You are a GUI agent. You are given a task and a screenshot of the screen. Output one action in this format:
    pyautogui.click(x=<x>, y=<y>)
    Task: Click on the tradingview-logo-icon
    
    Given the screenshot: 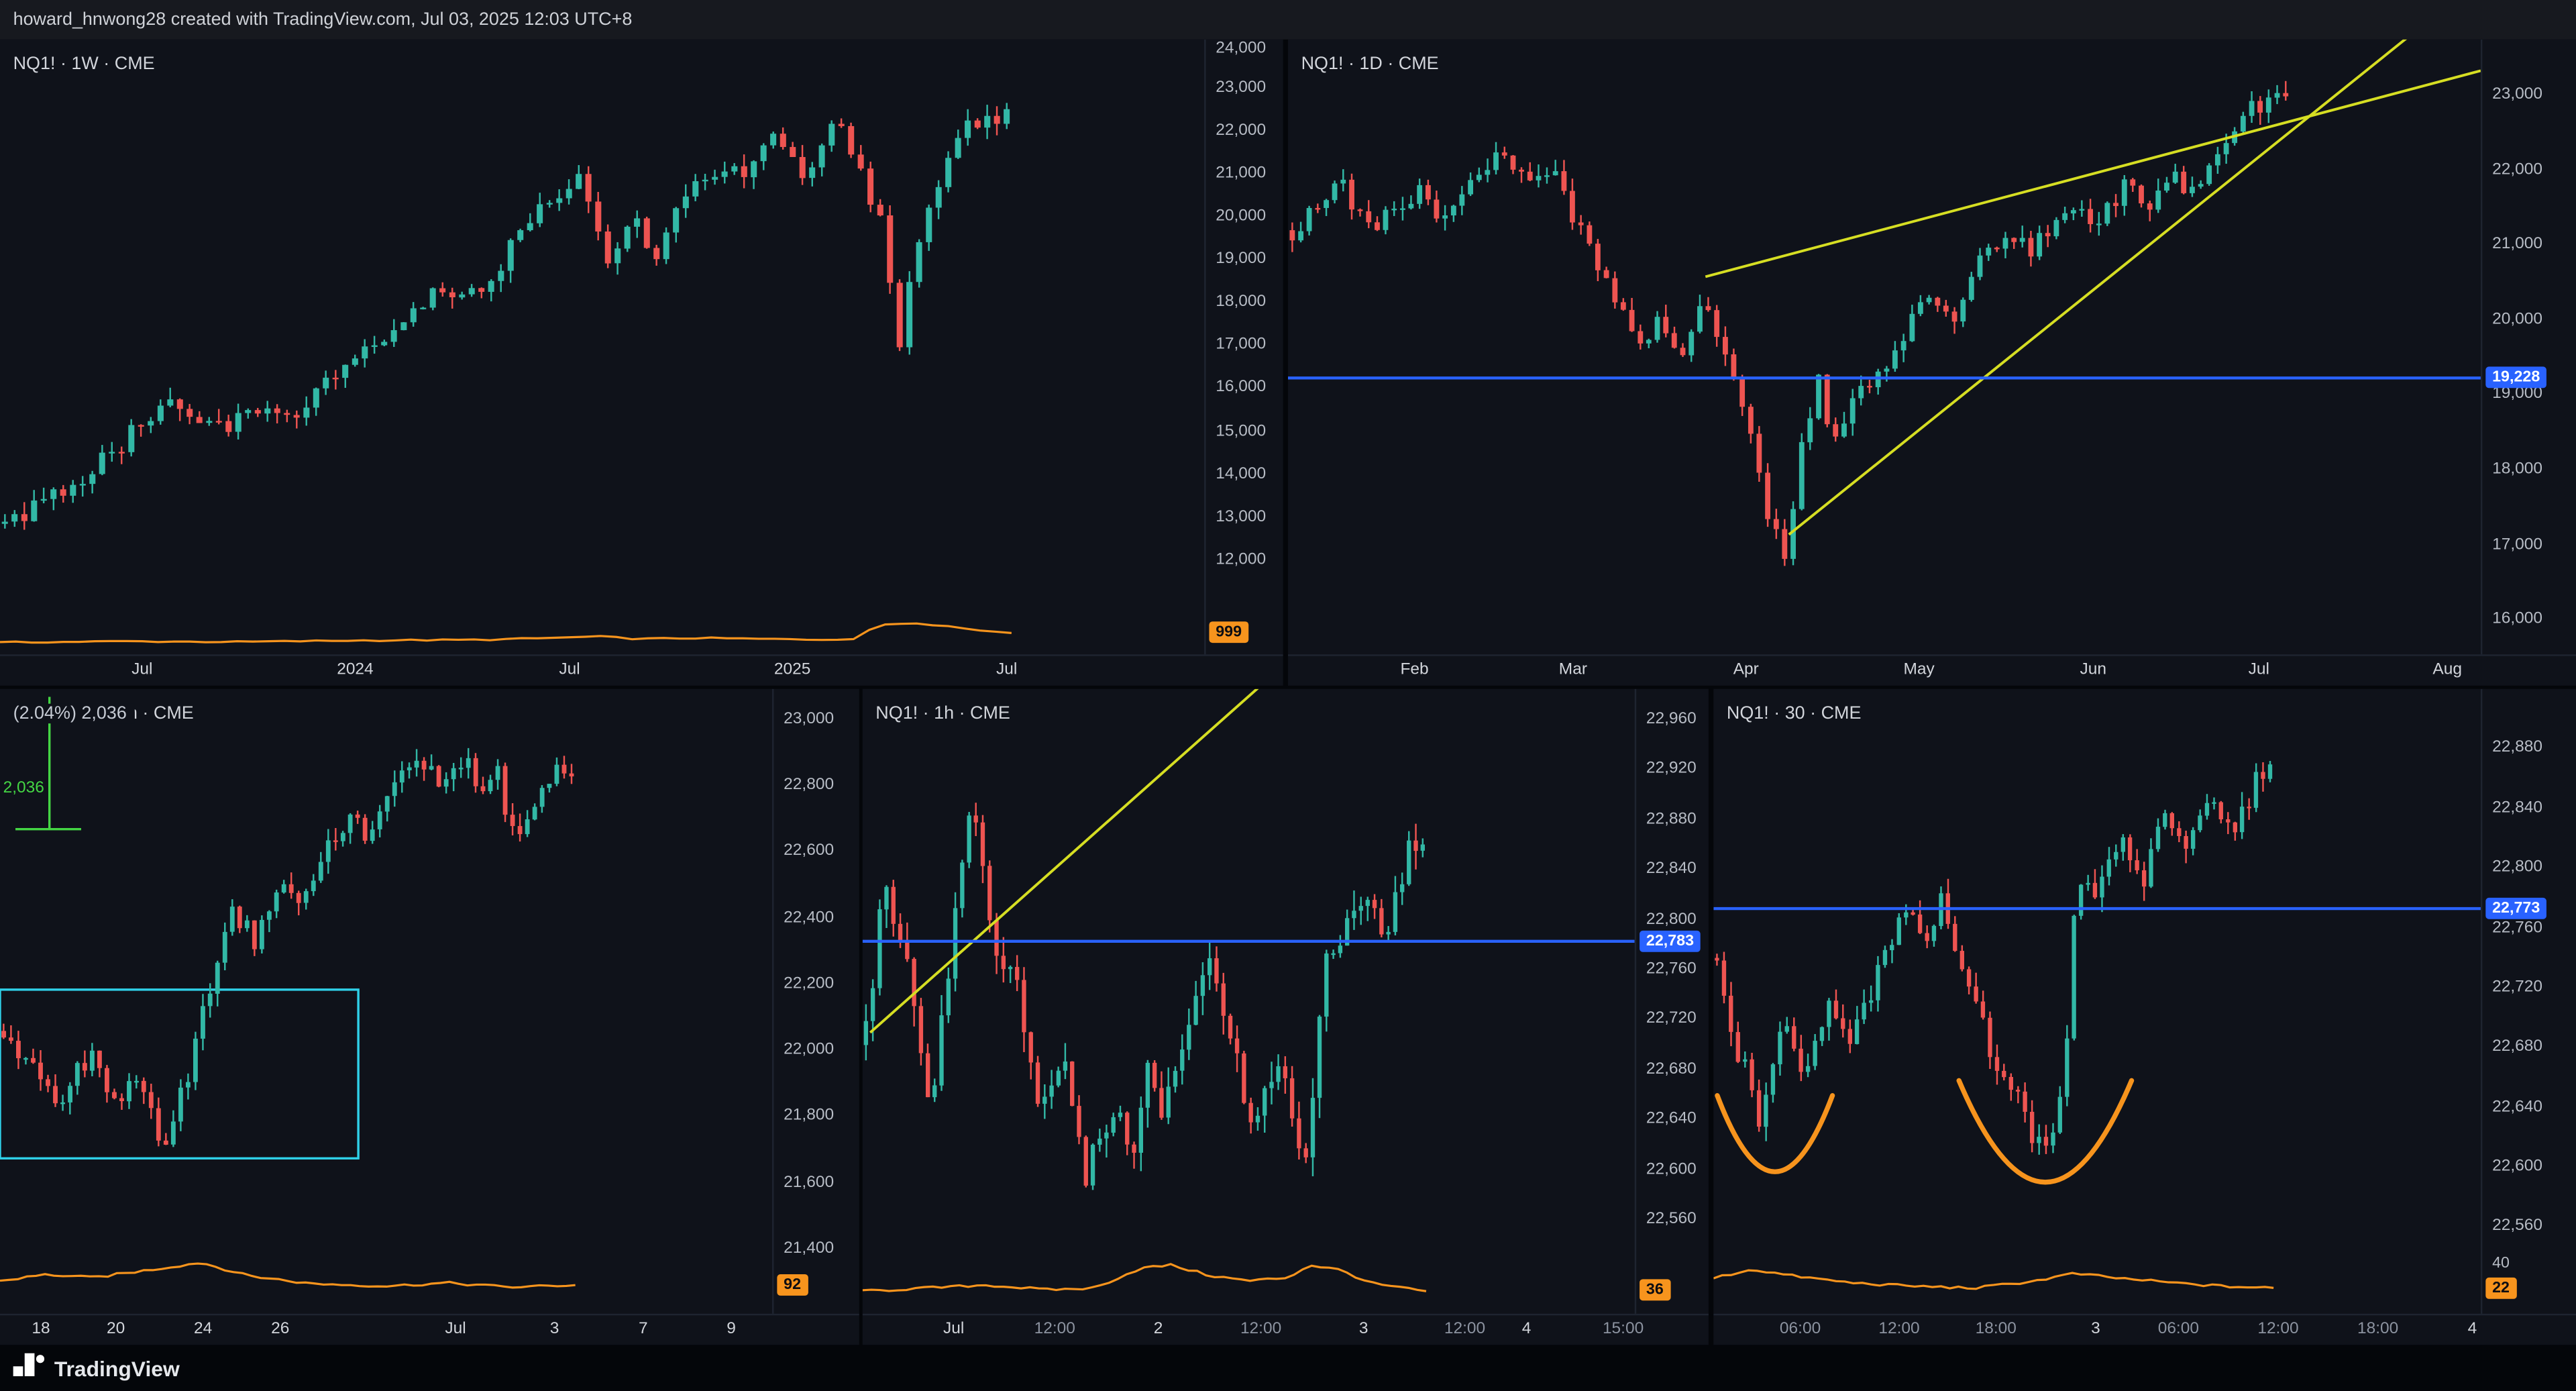 What is the action you would take?
    pyautogui.click(x=29, y=1368)
    